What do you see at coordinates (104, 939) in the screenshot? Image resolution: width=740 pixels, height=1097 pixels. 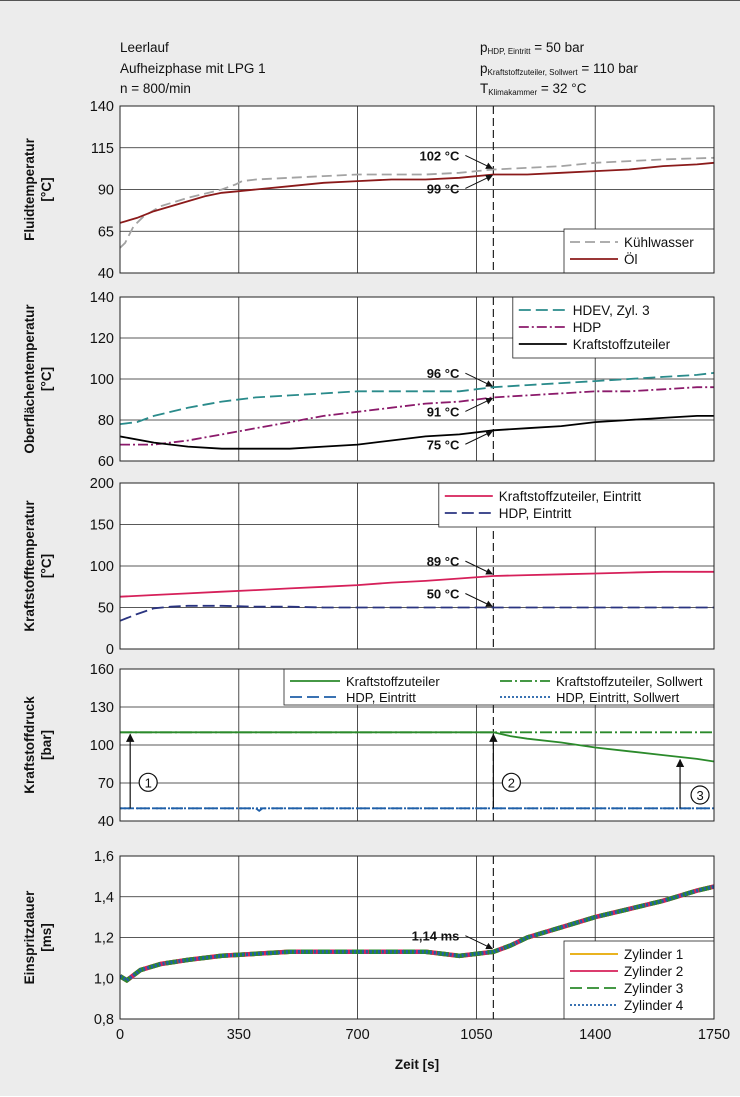 I see `y-tick-label: 1,2` at bounding box center [104, 939].